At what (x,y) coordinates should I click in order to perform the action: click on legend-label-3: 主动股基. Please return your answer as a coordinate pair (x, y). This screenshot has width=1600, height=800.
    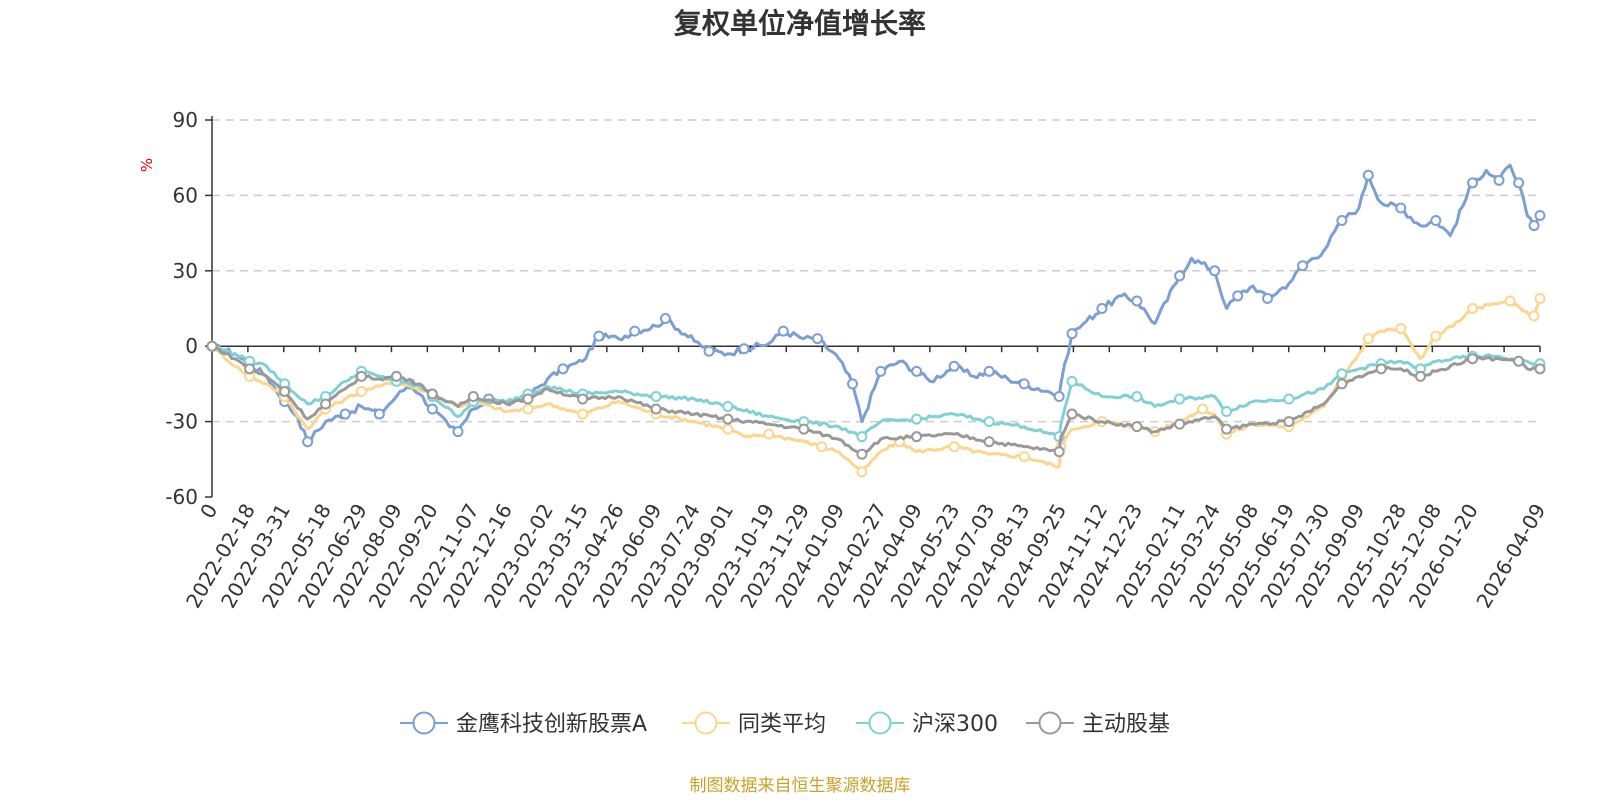
    Looking at the image, I should click on (1126, 724).